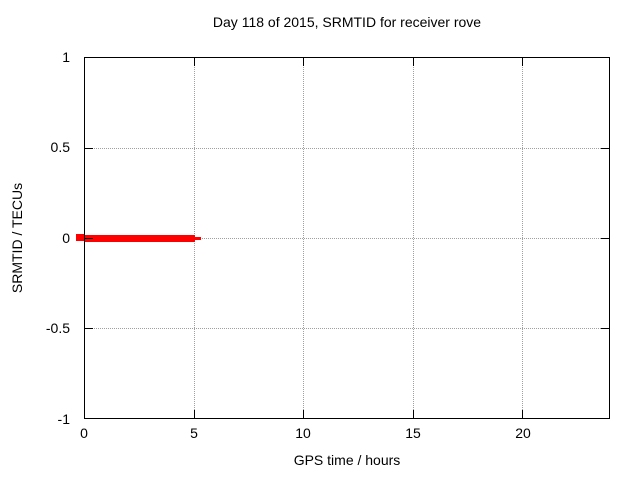  Describe the element at coordinates (80, 237) in the screenshot. I see `series-line-overhang` at that location.